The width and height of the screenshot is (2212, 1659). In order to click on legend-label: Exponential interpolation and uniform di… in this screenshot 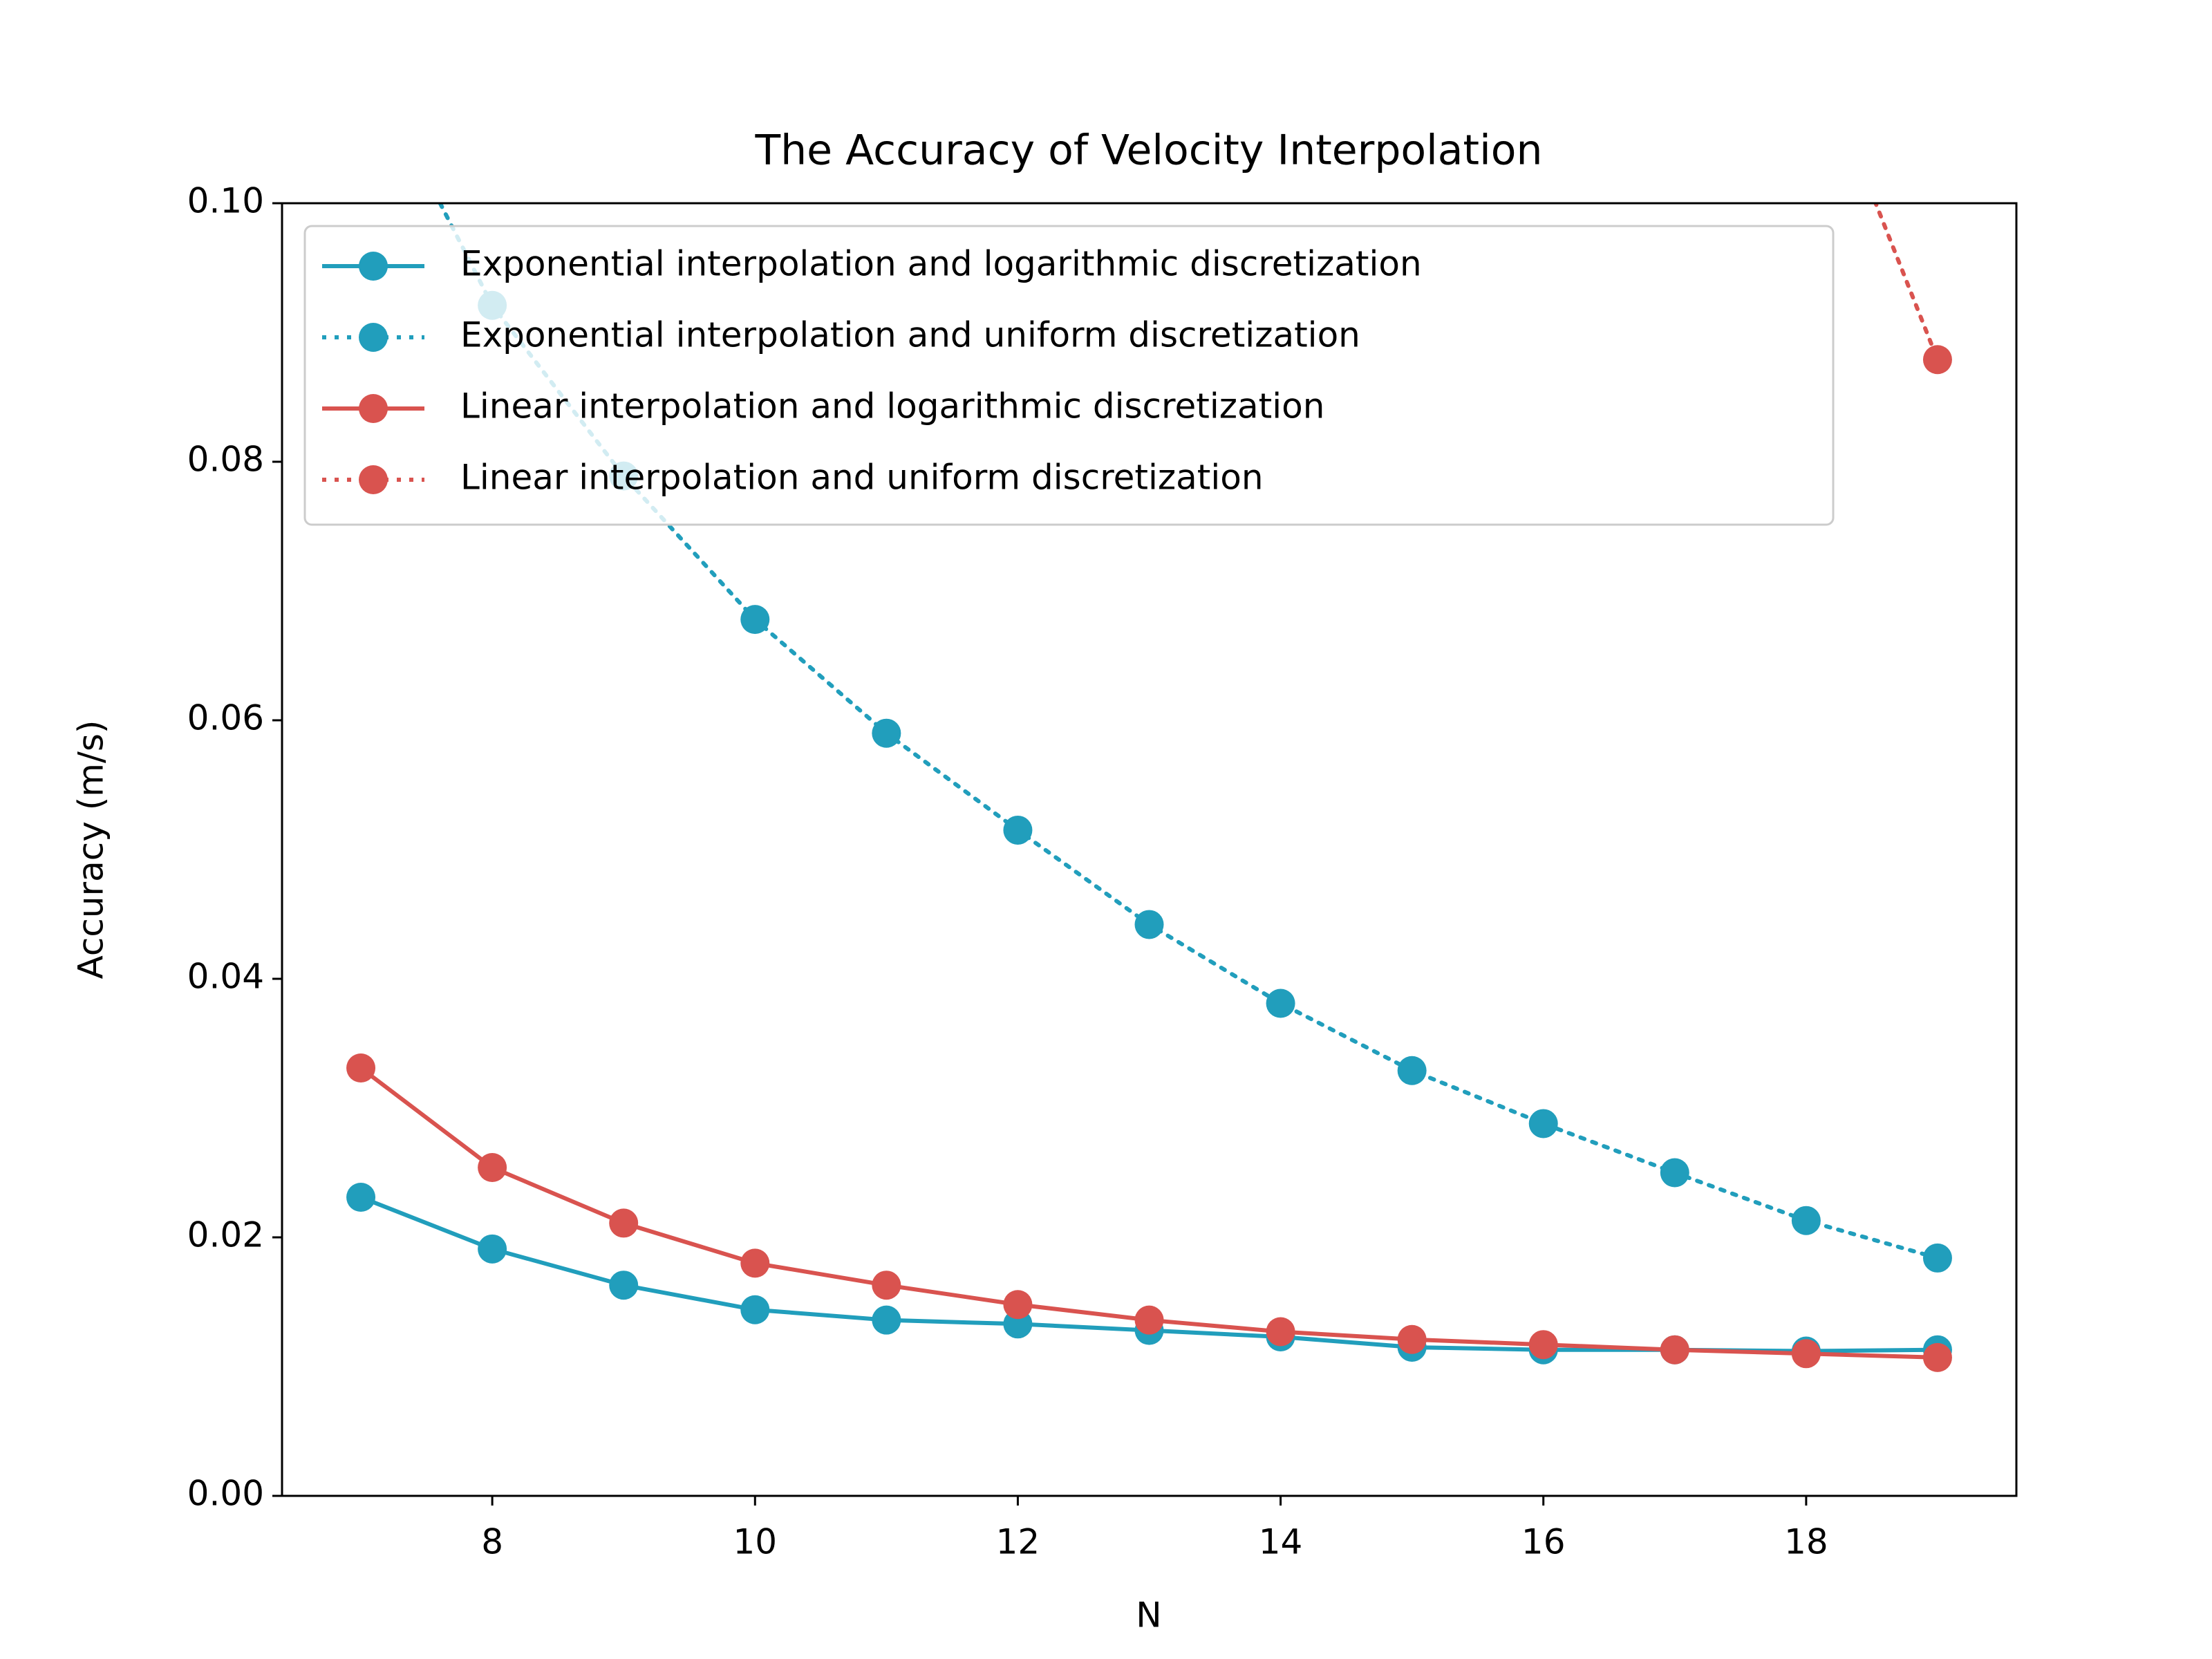, I will do `click(910, 335)`.